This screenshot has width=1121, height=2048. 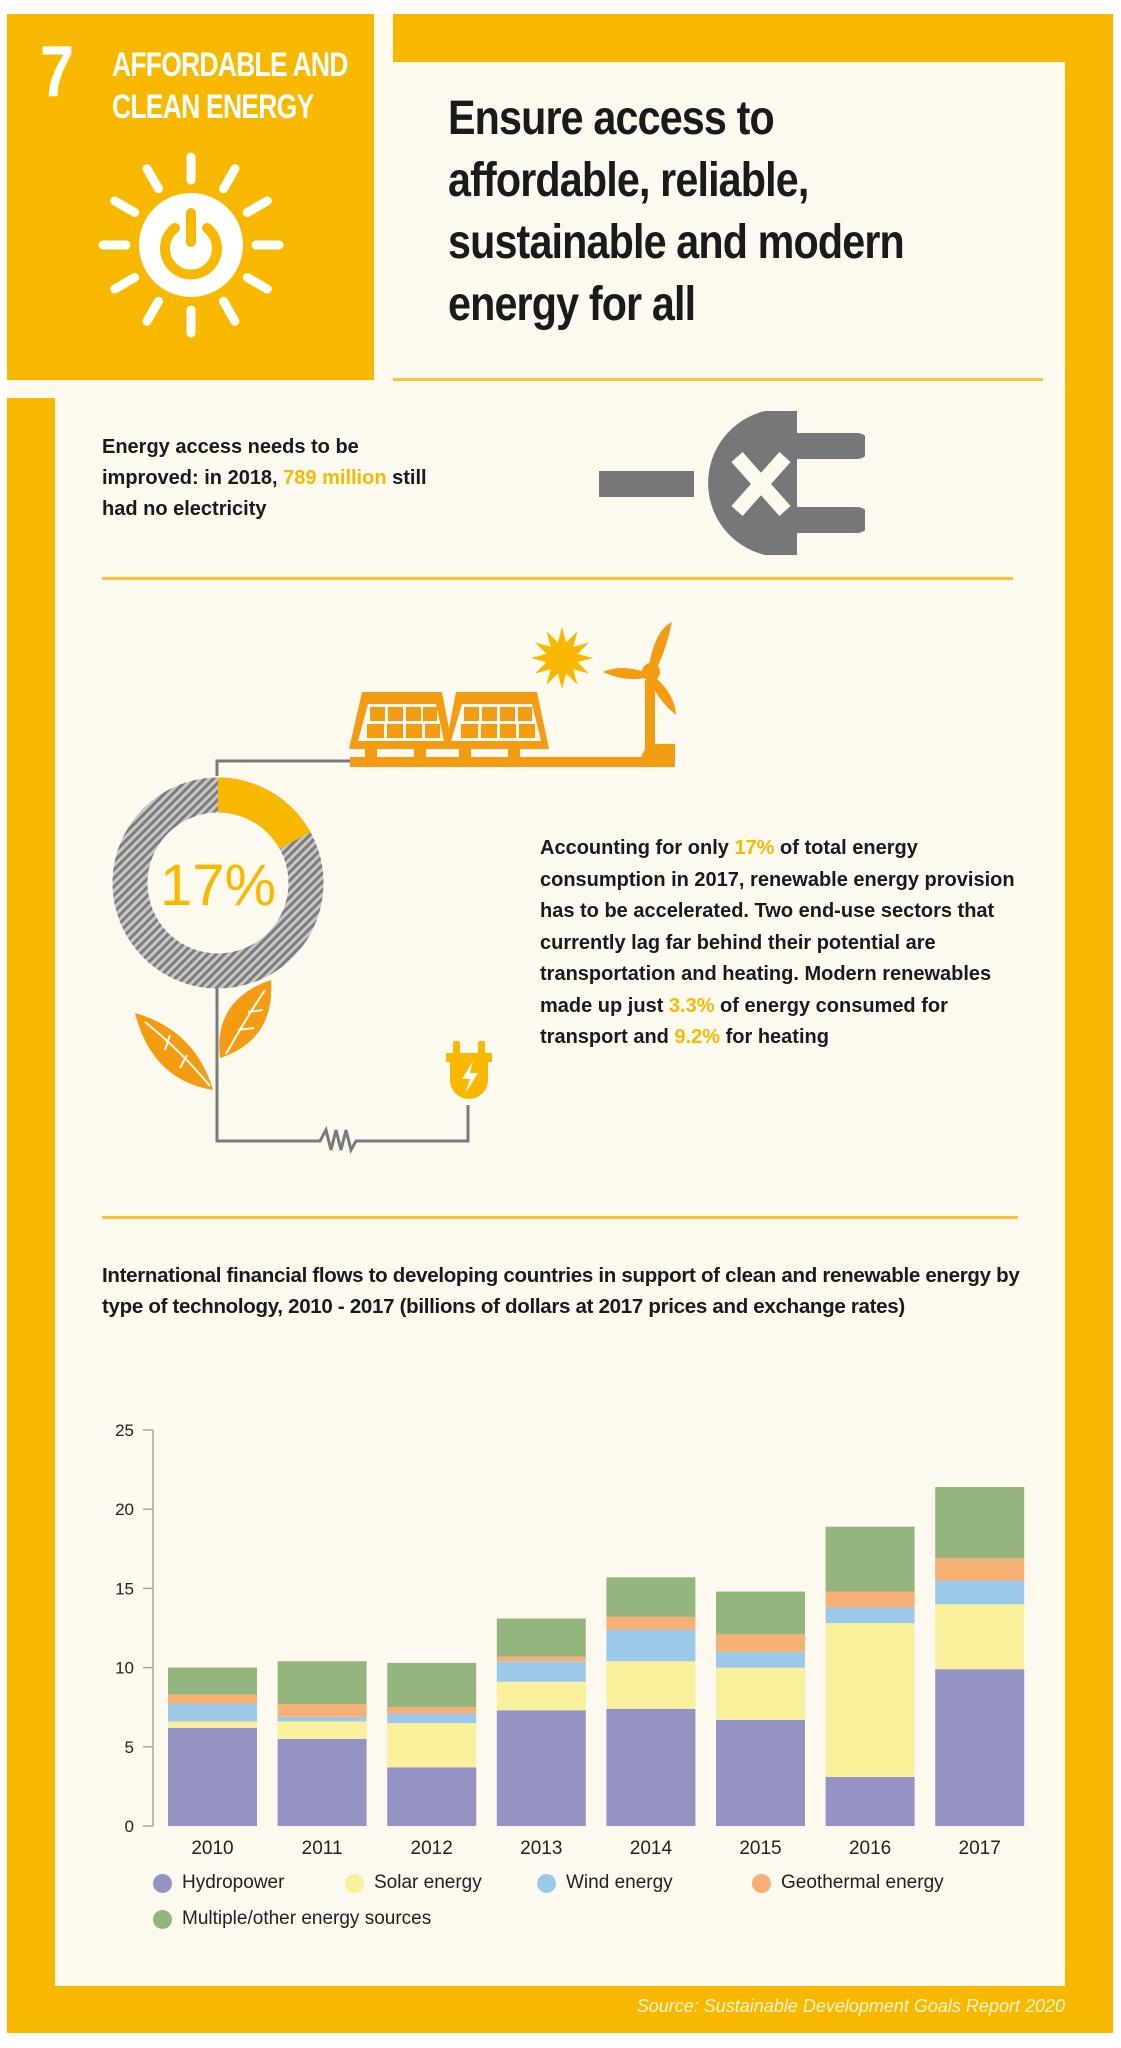 What do you see at coordinates (203, 1035) in the screenshot?
I see `leaf-icon` at bounding box center [203, 1035].